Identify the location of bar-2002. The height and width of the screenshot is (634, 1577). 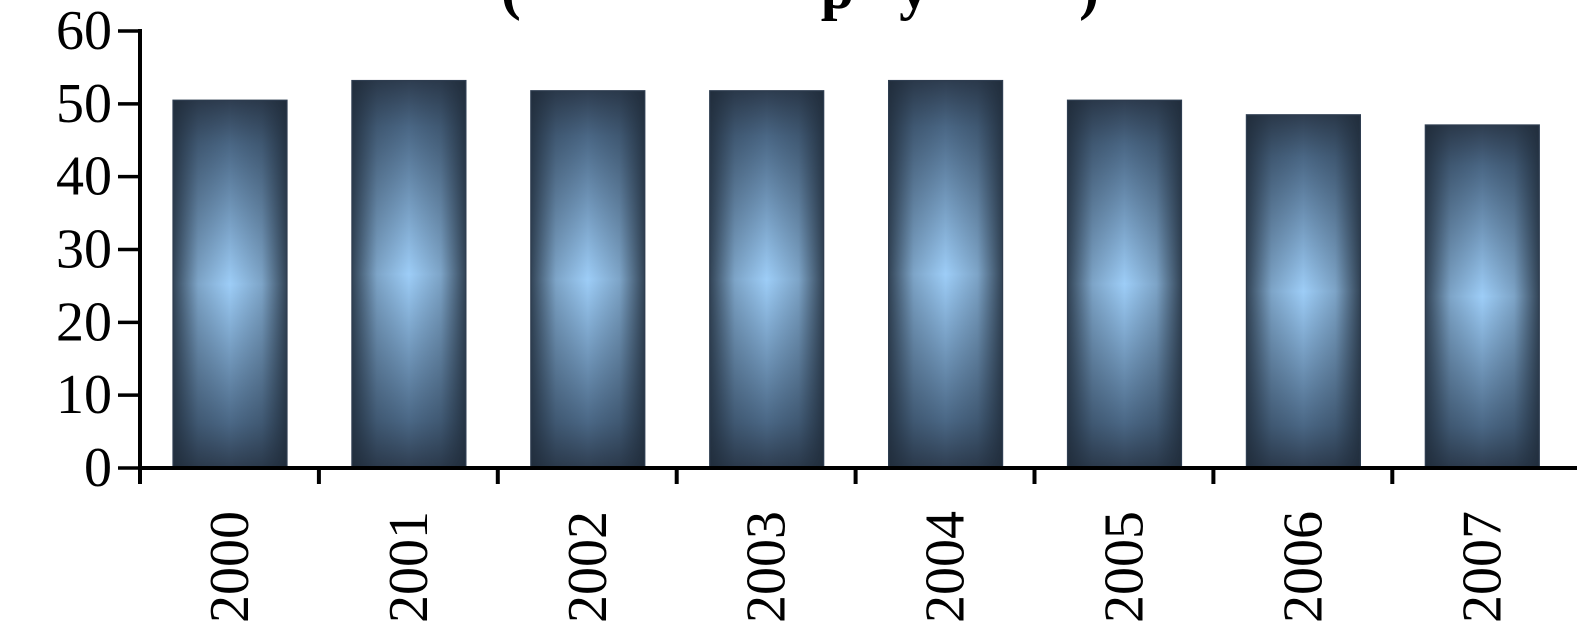
(588, 279).